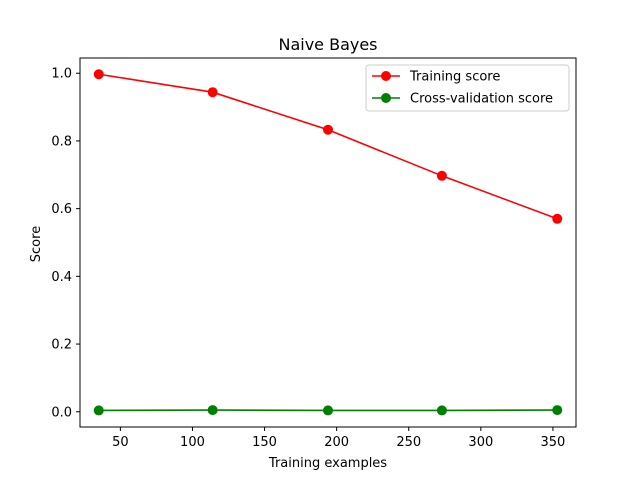  Describe the element at coordinates (264, 442) in the screenshot. I see `x-tick-label: 150` at that location.